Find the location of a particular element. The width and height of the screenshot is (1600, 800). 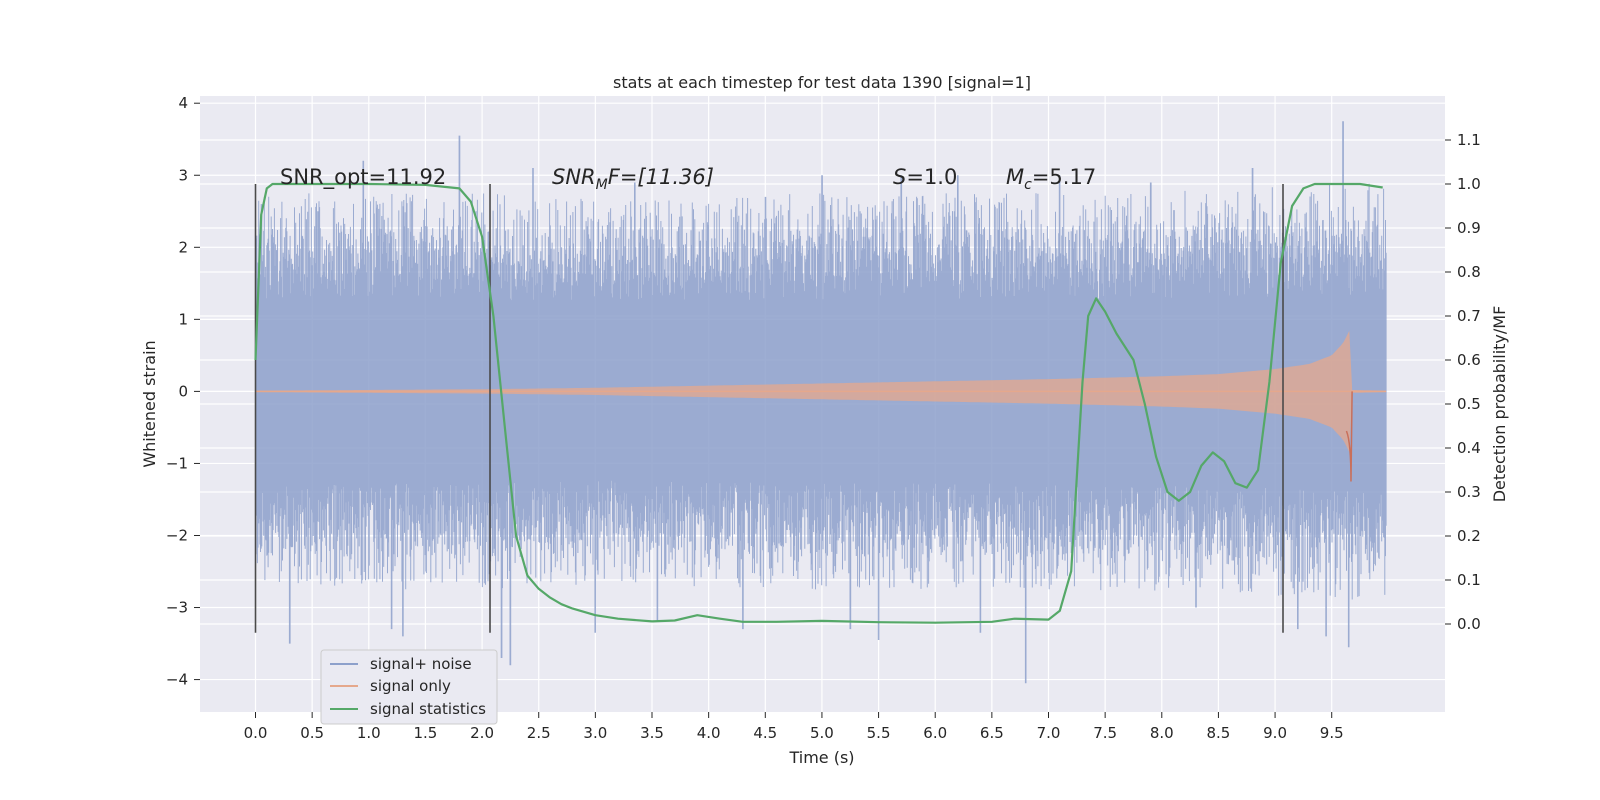

left-y-tick-label: −2 is located at coordinates (177, 535).